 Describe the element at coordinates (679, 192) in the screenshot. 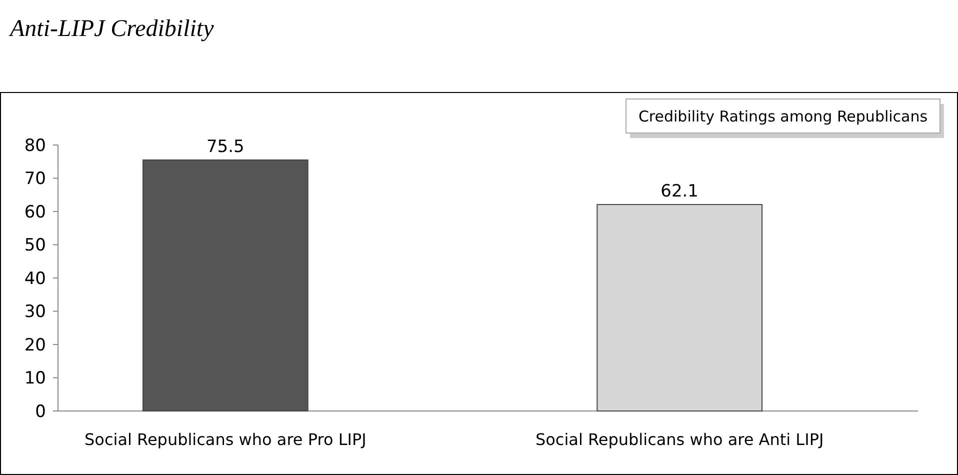

I see `data-label: 62.1` at that location.